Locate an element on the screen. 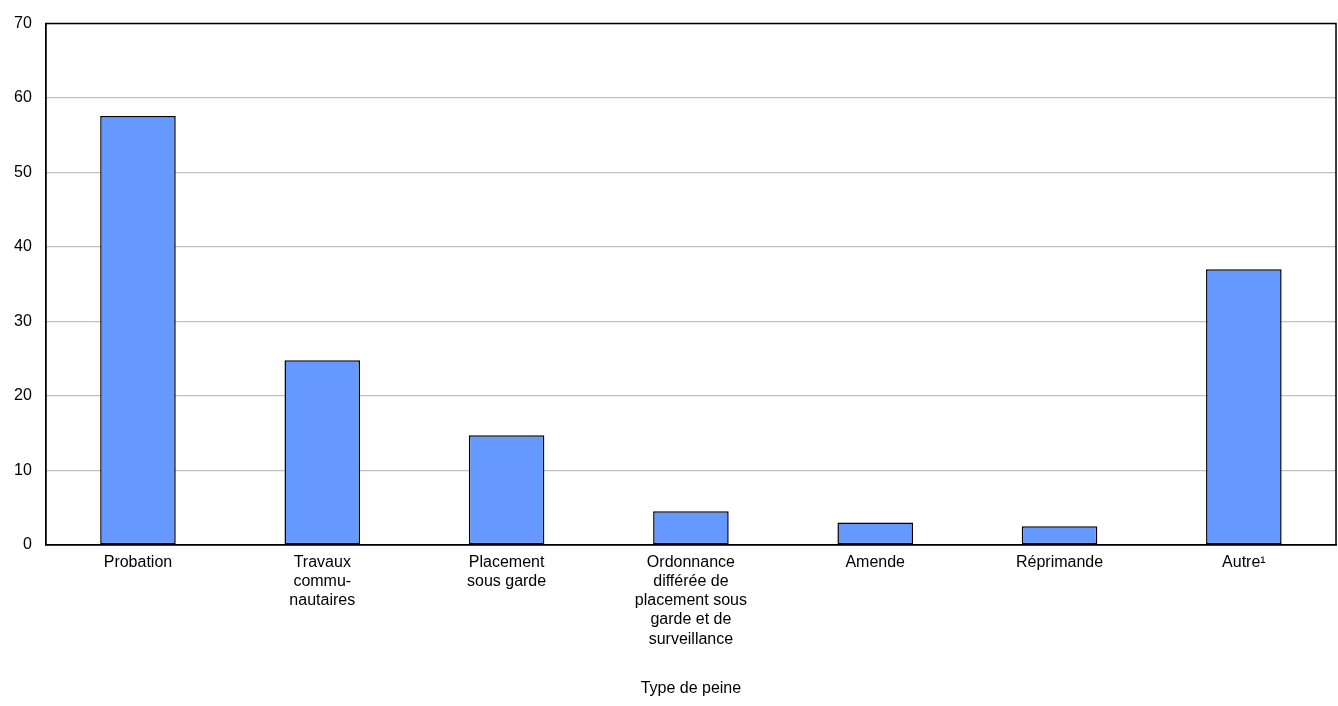  y-tick-label: 50 is located at coordinates (23, 171).